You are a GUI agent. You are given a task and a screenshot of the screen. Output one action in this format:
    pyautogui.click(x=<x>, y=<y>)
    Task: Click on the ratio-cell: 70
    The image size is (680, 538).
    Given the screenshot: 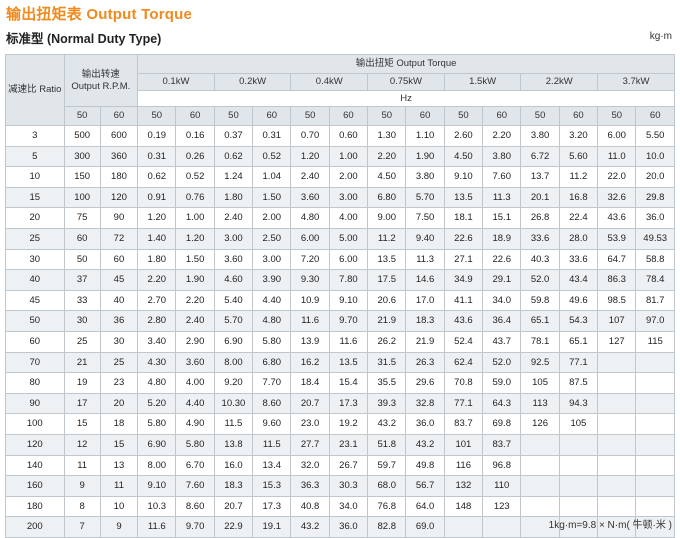 What is the action you would take?
    pyautogui.click(x=35, y=362)
    